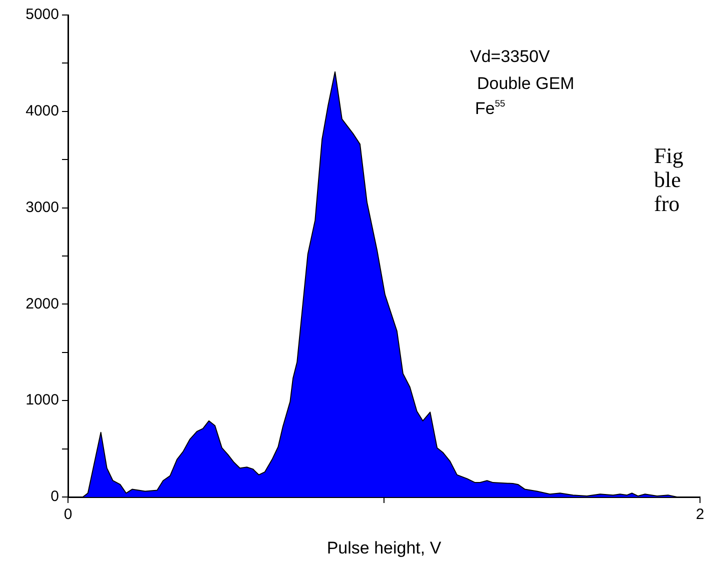 The image size is (710, 573). Describe the element at coordinates (384, 548) in the screenshot. I see `x-axis-title: Pulse height, V` at that location.